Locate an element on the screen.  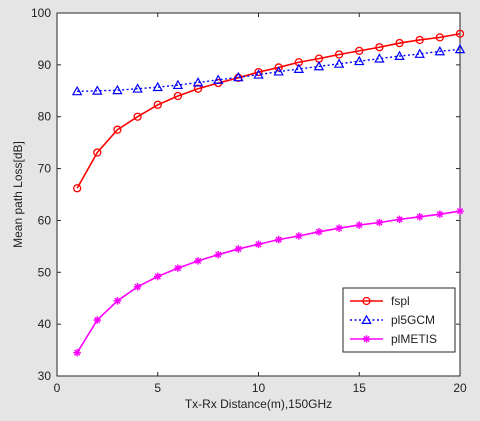
legend-label: pl5GCM is located at coordinates (413, 320).